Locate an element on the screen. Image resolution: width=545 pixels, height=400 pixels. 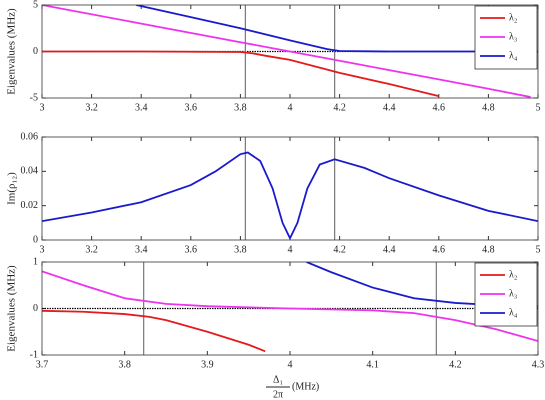
y-axis-label: Im(ρ₁₂) is located at coordinates (12, 188).